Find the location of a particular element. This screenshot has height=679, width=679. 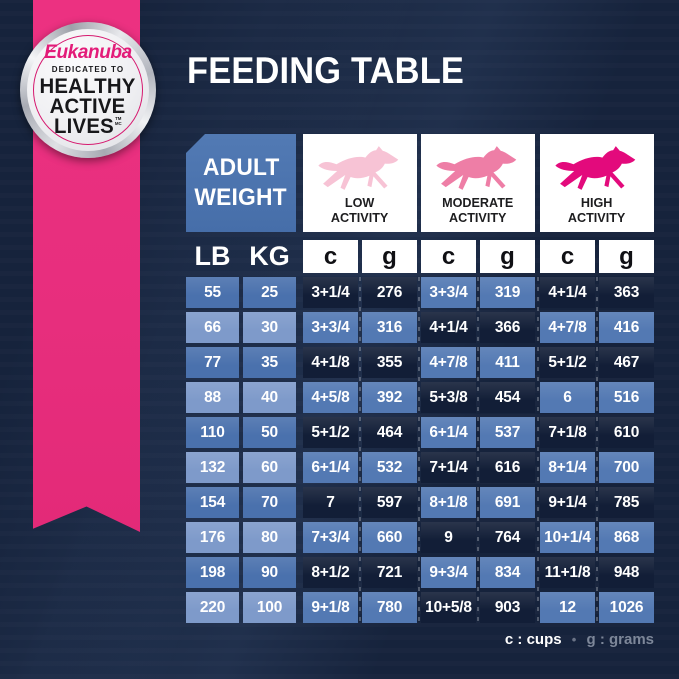

low-activity-header: LOW ACTIVITY is located at coordinates (360, 183).